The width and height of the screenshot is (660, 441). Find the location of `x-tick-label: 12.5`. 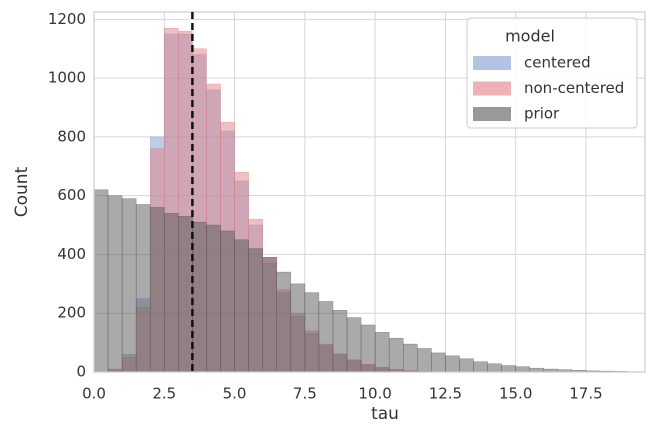

x-tick-label: 12.5 is located at coordinates (445, 394).